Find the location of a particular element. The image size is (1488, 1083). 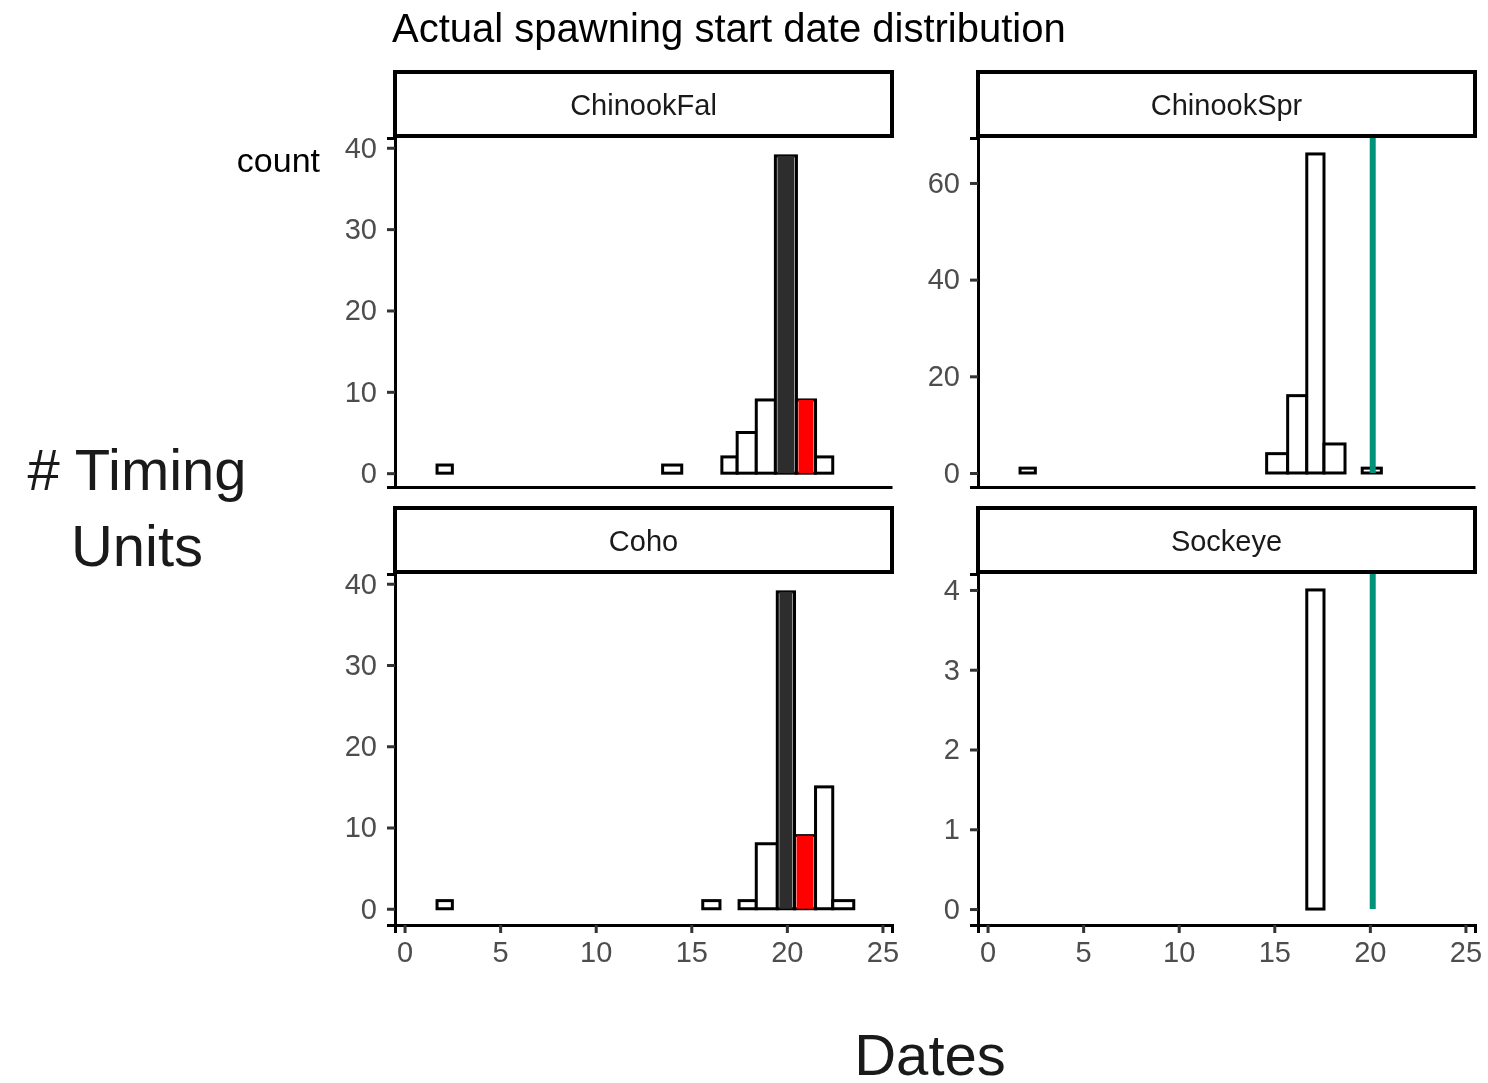

y-tick-label: 4 is located at coordinates (951, 589).